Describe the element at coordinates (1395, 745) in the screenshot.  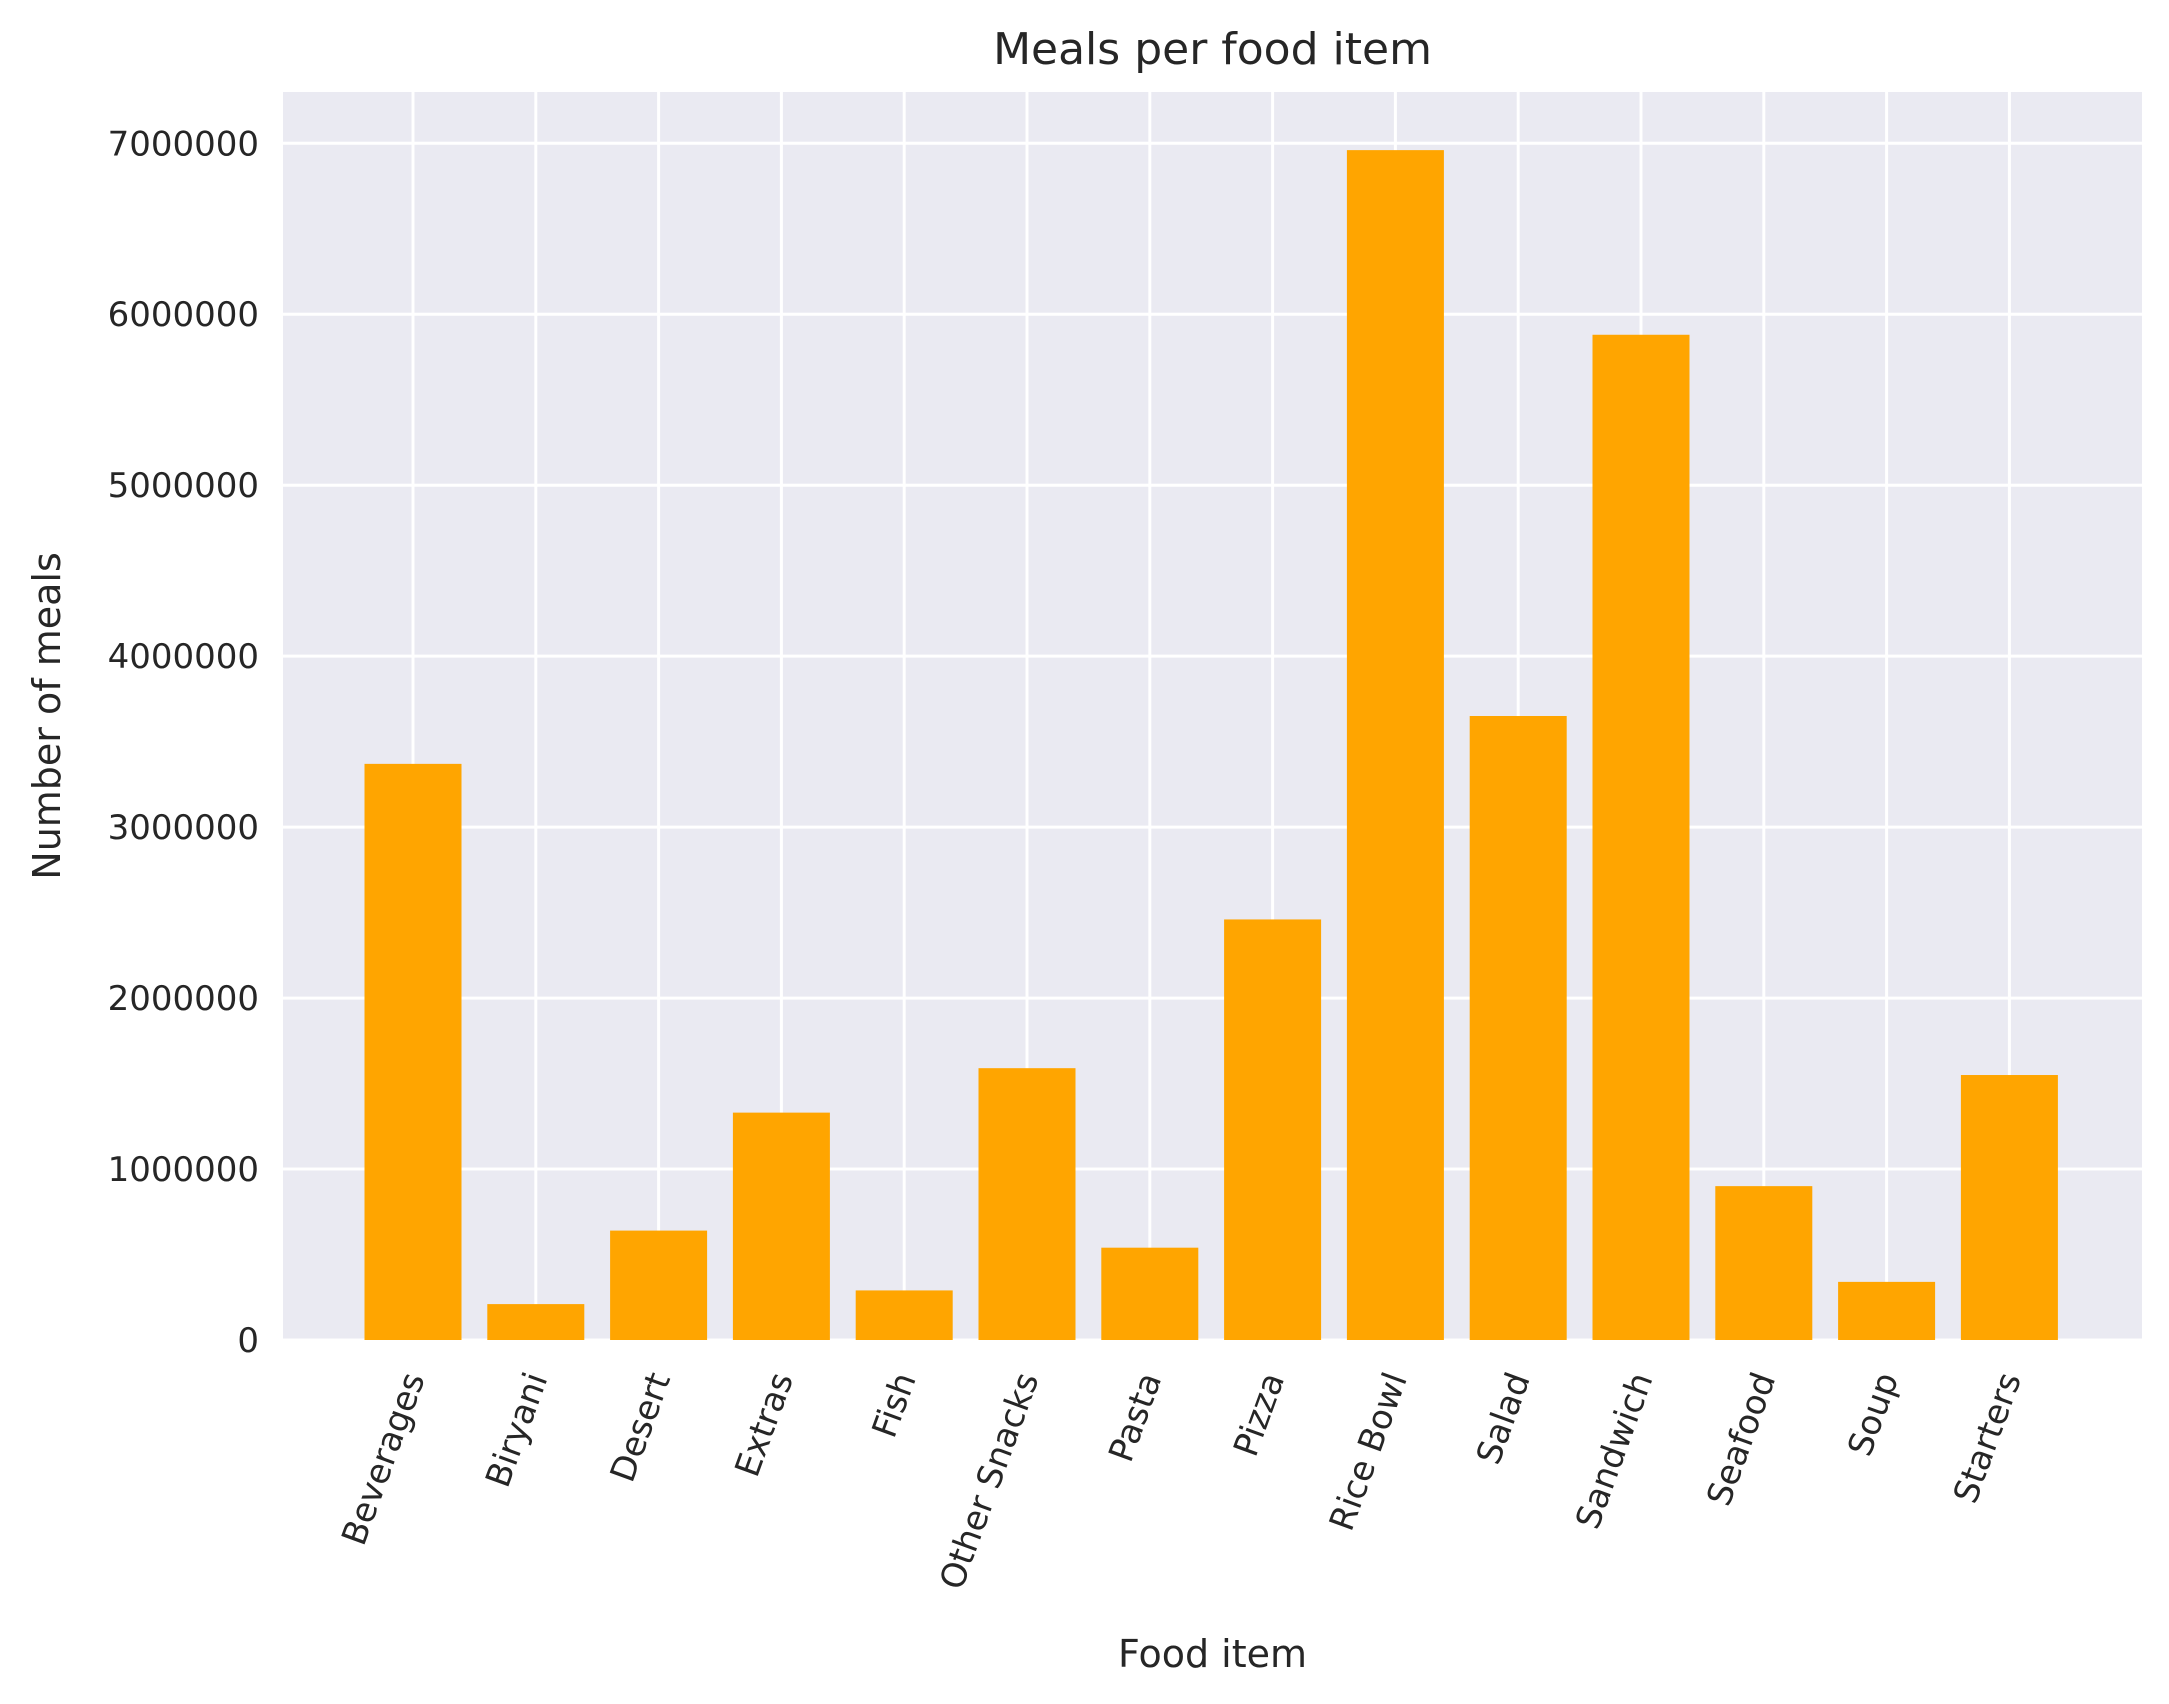
I see `bar-rice-bowl` at that location.